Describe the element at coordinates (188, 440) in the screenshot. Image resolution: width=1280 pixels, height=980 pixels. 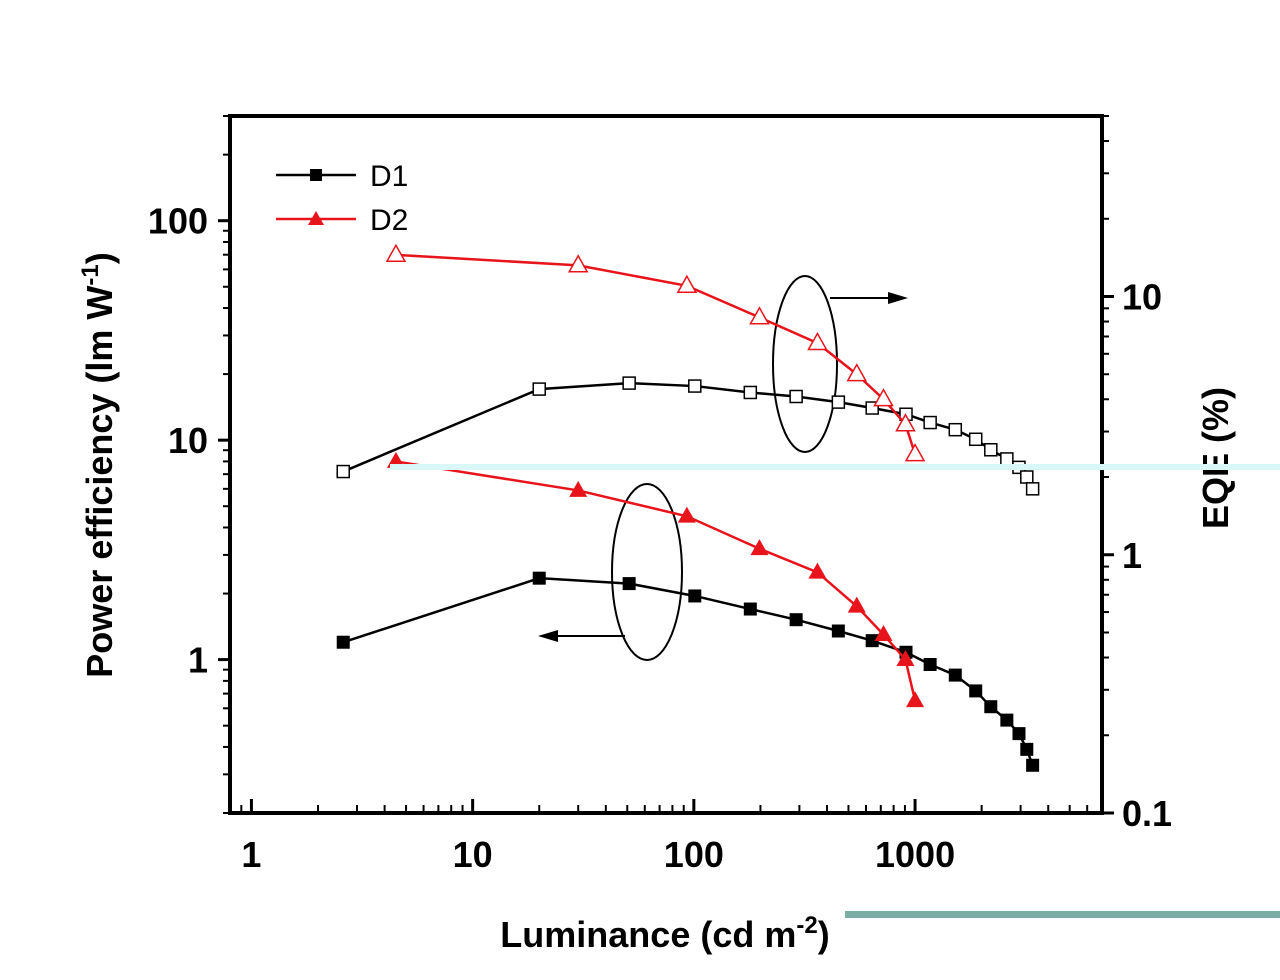
I see `y-left-tick-label: 10` at that location.